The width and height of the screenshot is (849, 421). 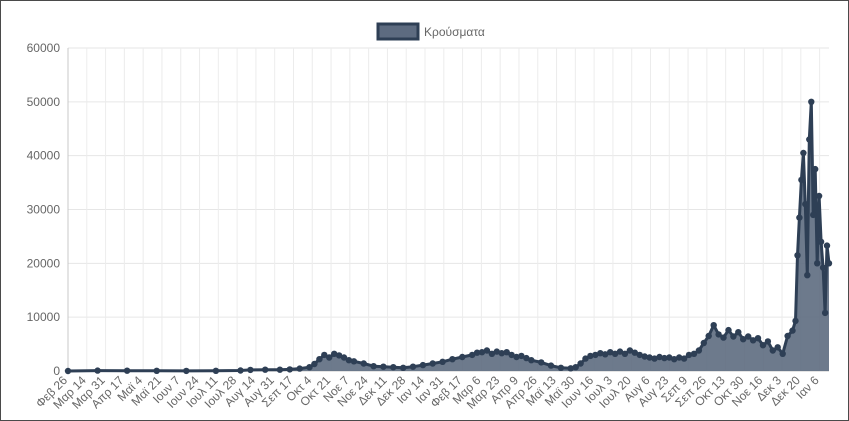 I want to click on legend-label: Κρούσματα, so click(x=454, y=32).